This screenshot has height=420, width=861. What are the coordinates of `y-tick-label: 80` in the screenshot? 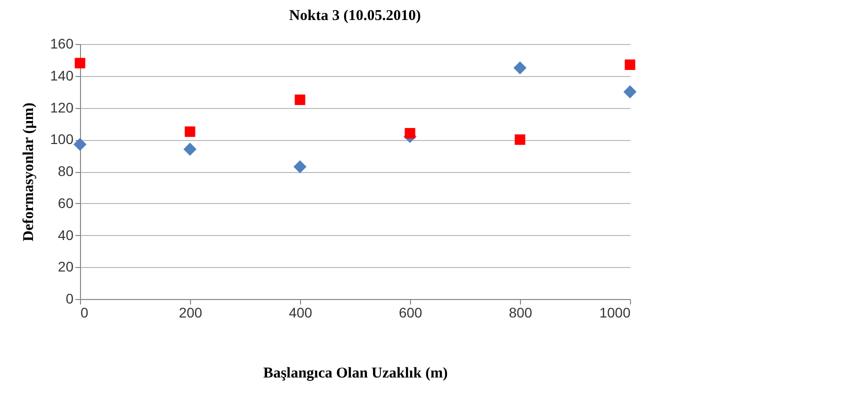 It's located at (66, 171).